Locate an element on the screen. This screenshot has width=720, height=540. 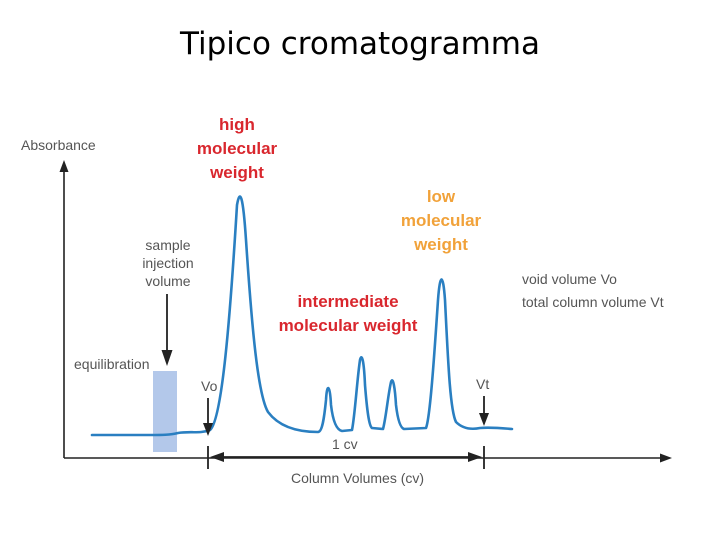
sample-injection-line-3: volume is located at coordinates (168, 281).